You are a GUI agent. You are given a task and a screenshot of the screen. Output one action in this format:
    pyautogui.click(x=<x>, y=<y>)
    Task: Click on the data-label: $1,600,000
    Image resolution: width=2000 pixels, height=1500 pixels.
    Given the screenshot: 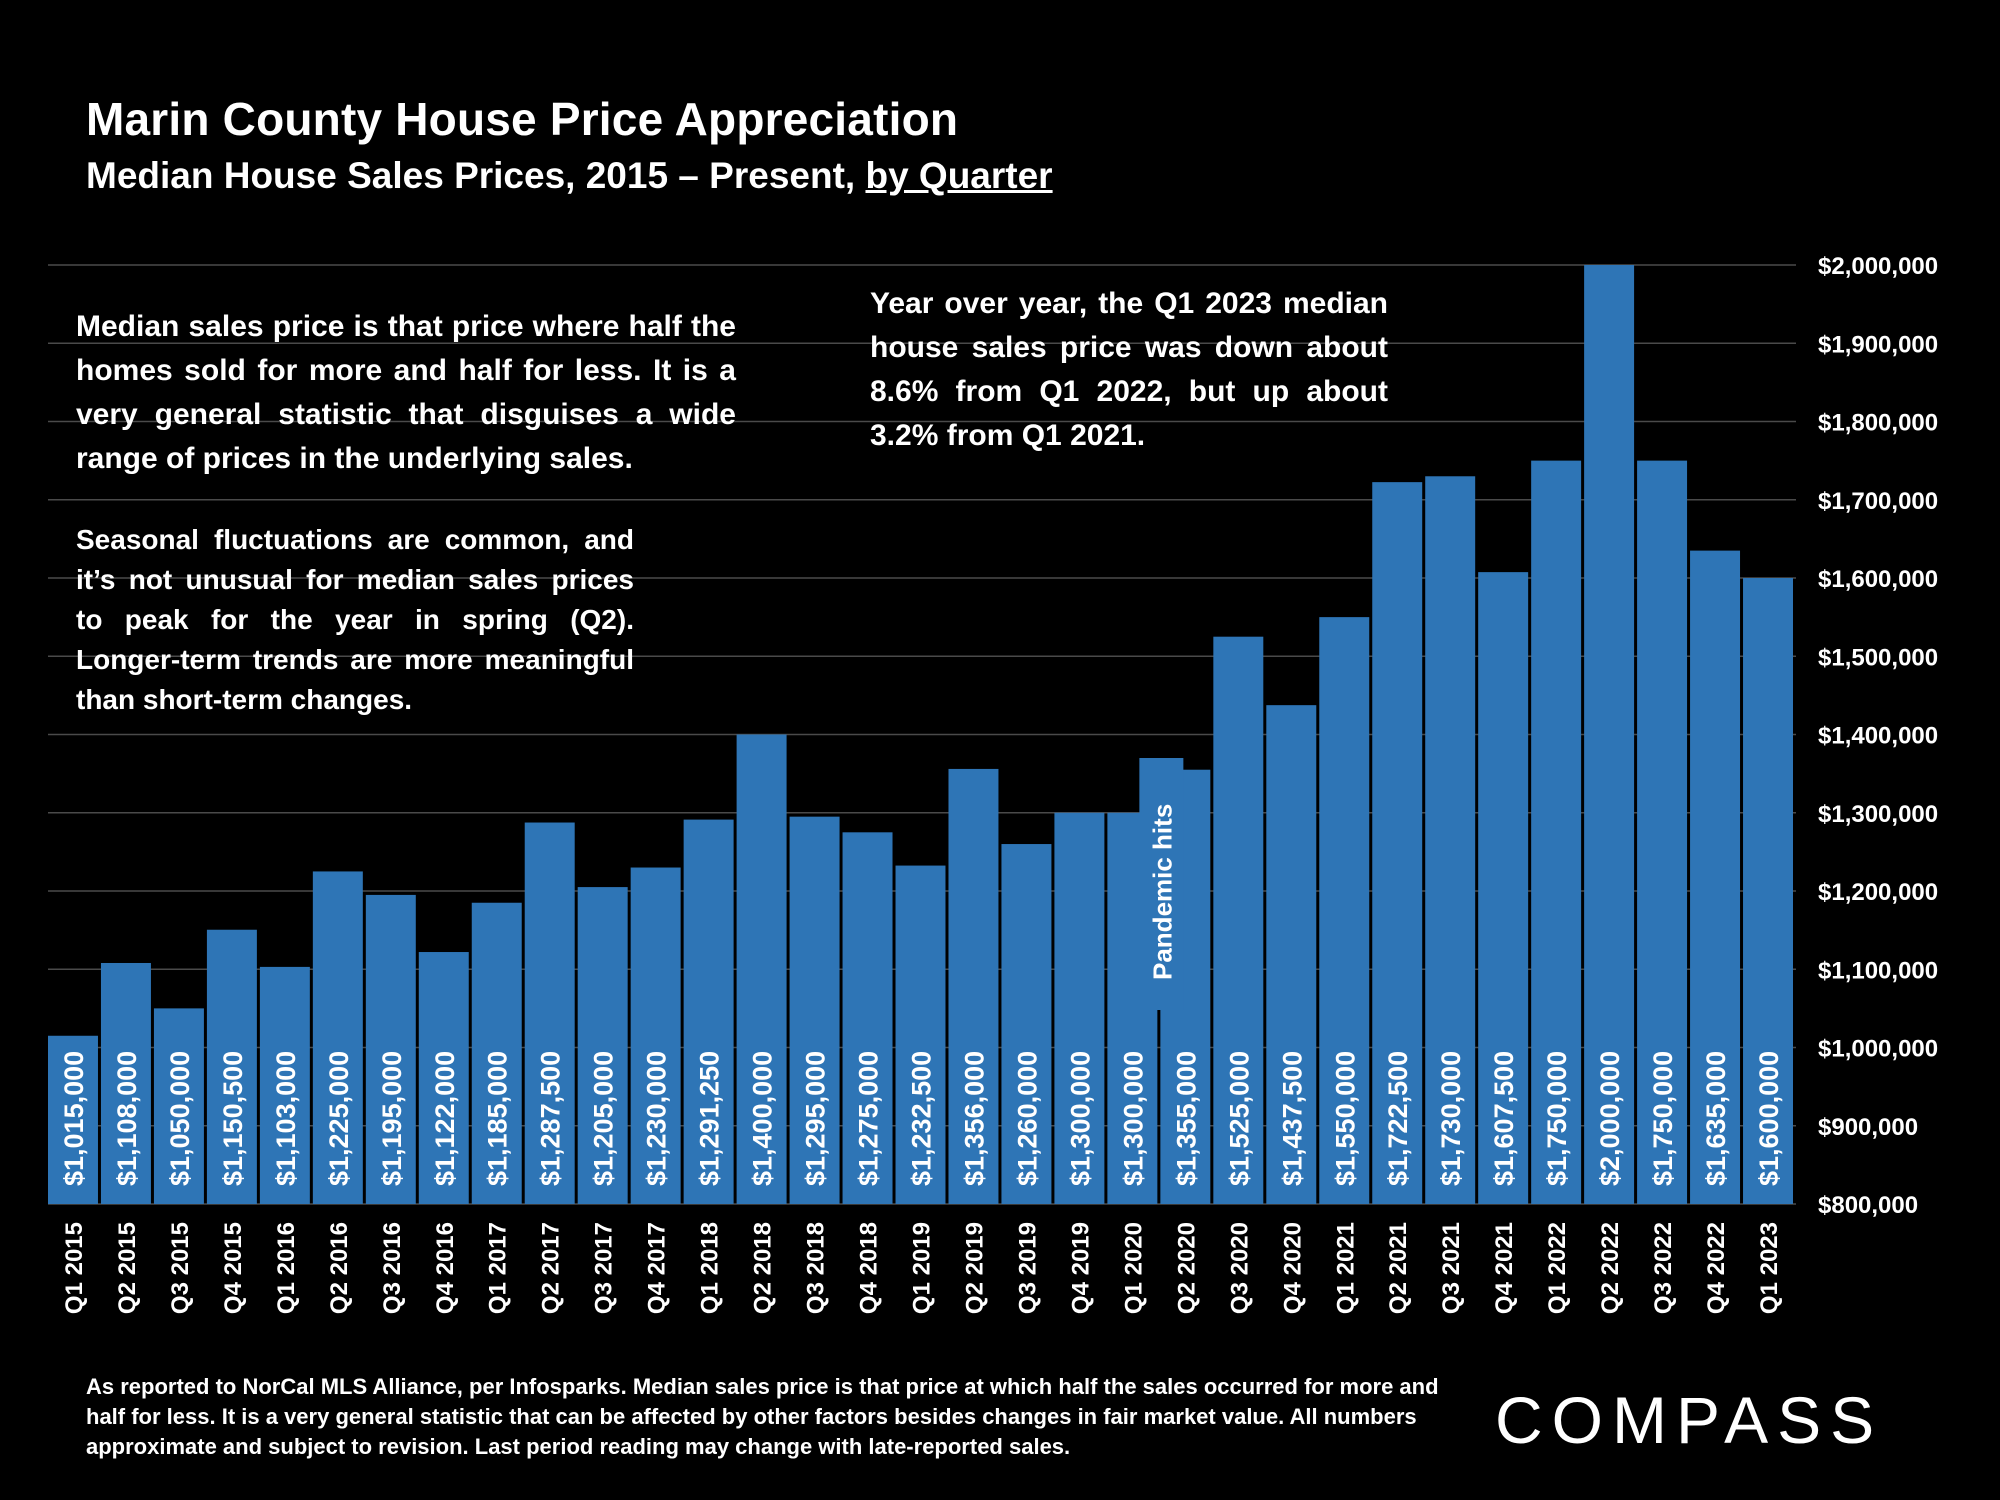 What is the action you would take?
    pyautogui.click(x=1769, y=1118)
    